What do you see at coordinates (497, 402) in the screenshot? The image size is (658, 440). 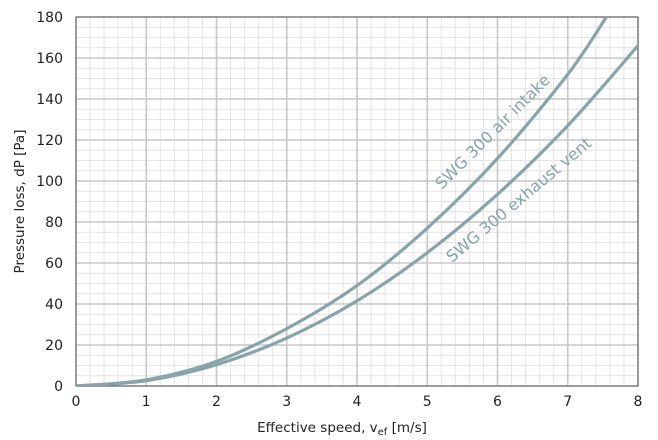 I see `x-tick-label: 6` at bounding box center [497, 402].